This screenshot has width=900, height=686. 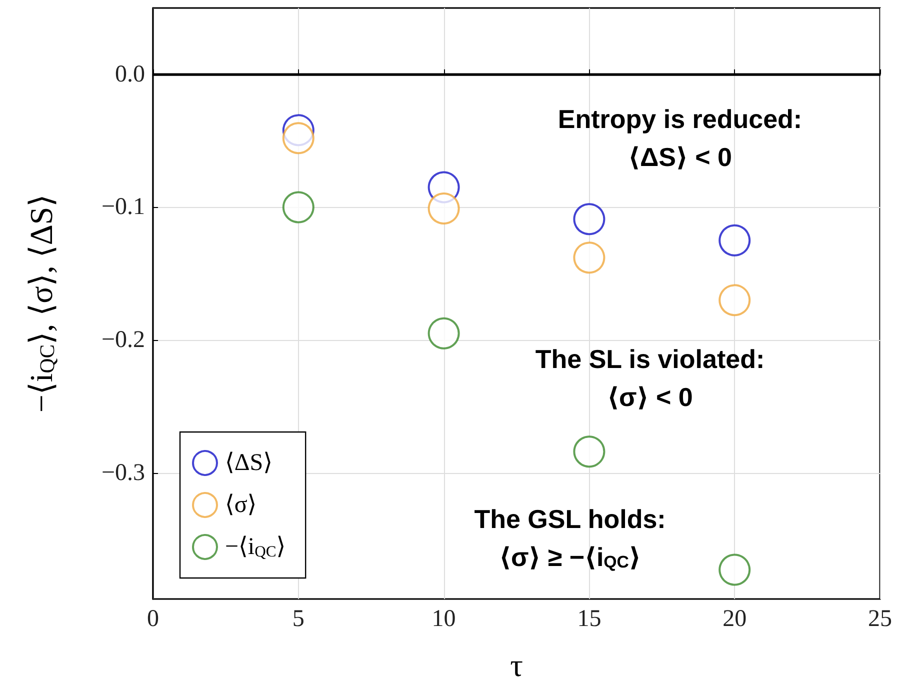 What do you see at coordinates (241, 505) in the screenshot?
I see `legend-label: ⟨σ⟩` at bounding box center [241, 505].